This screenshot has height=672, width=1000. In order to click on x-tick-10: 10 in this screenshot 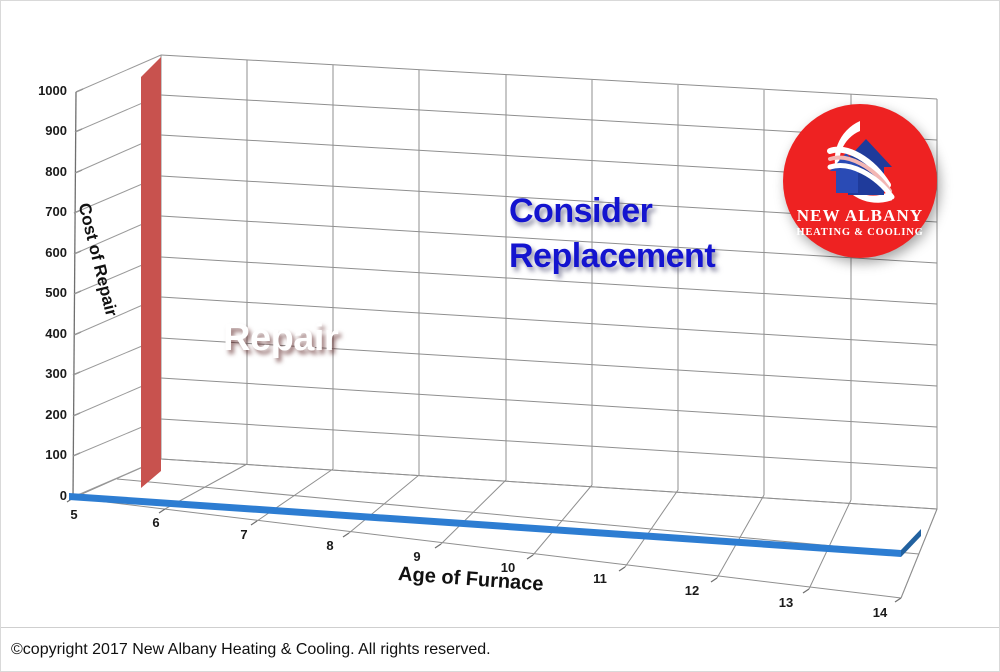, I will do `click(508, 567)`.